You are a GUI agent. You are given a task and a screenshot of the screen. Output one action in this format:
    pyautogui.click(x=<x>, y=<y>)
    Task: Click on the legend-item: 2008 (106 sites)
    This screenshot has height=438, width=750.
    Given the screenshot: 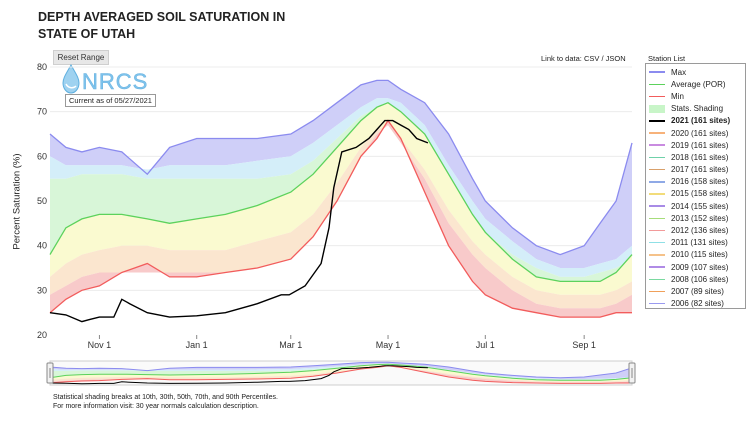 What is the action you would take?
    pyautogui.click(x=695, y=279)
    